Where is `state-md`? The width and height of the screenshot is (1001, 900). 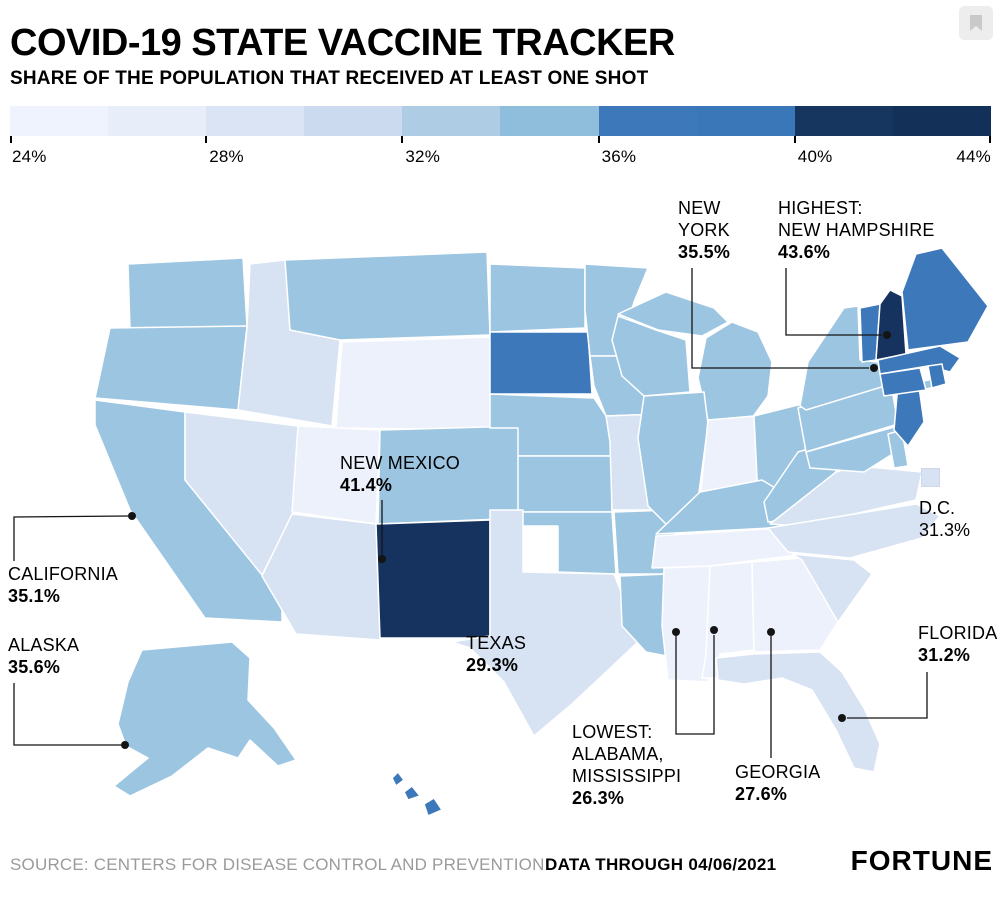 state-md is located at coordinates (854, 449).